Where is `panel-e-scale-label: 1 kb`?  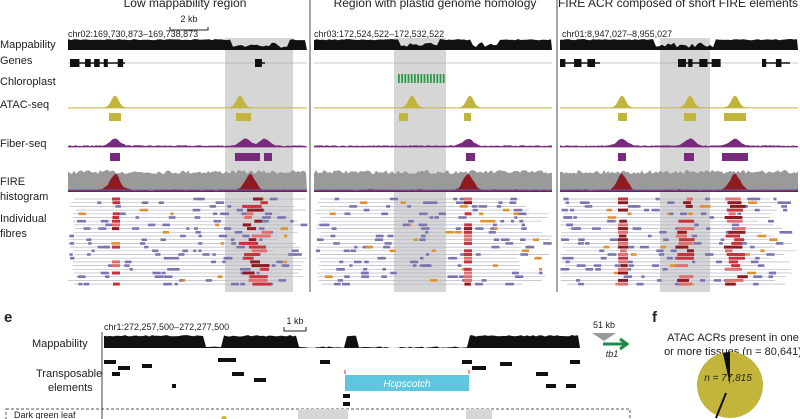
panel-e-scale-label: 1 kb is located at coordinates (294, 321).